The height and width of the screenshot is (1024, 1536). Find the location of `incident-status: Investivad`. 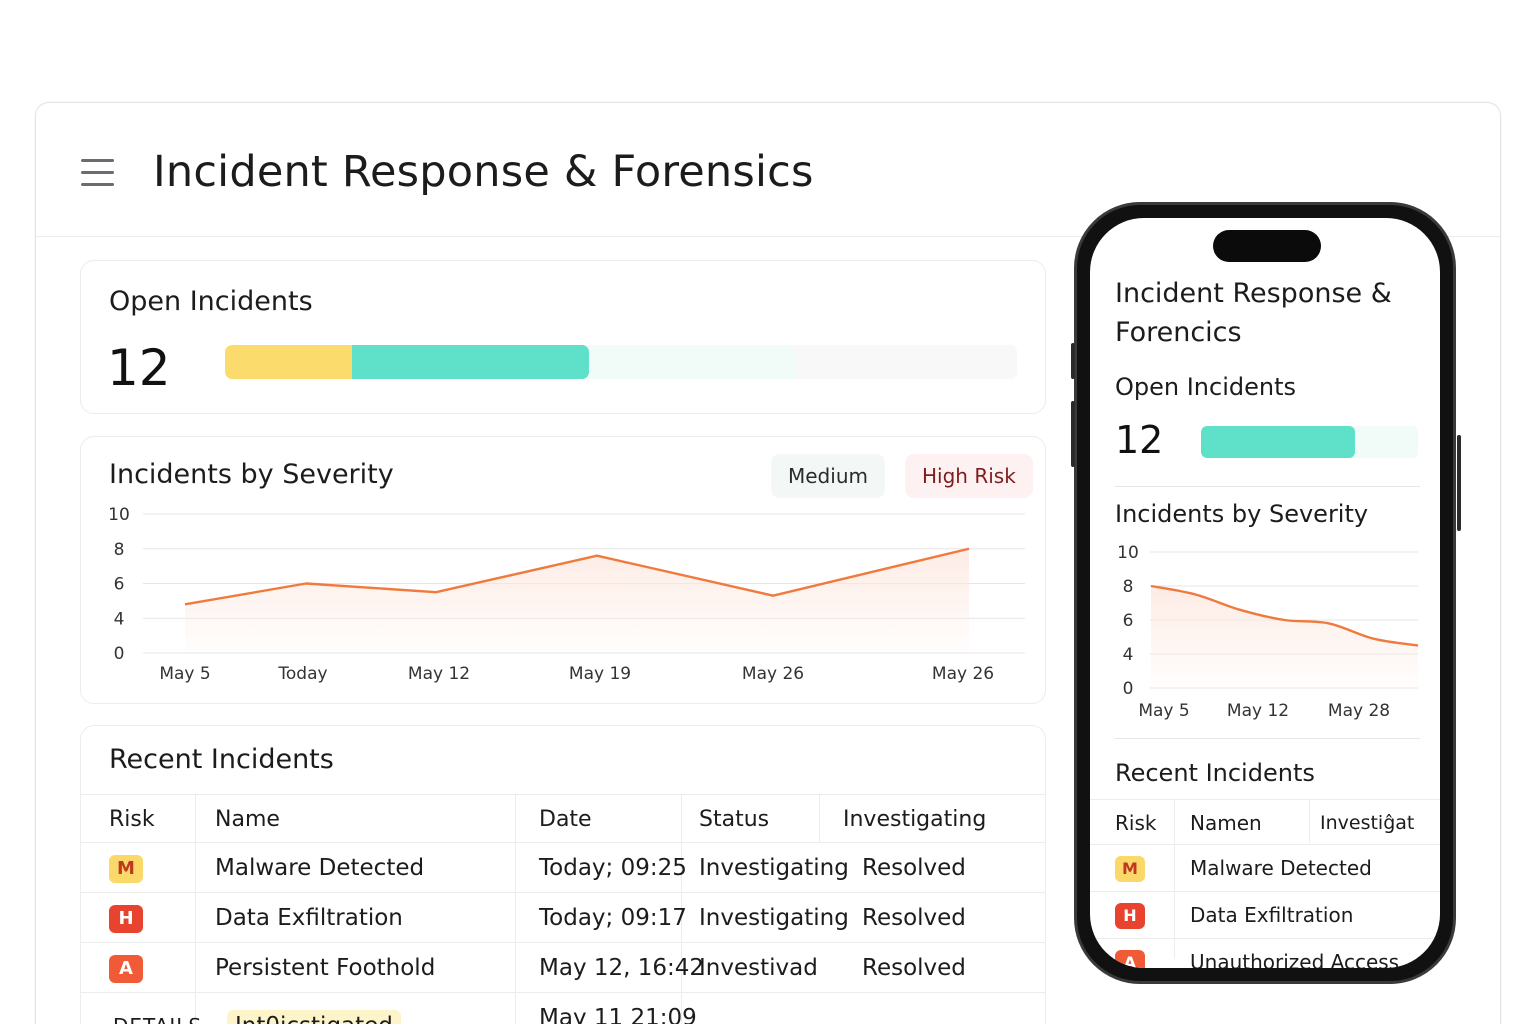

incident-status: Investivad is located at coordinates (758, 968).